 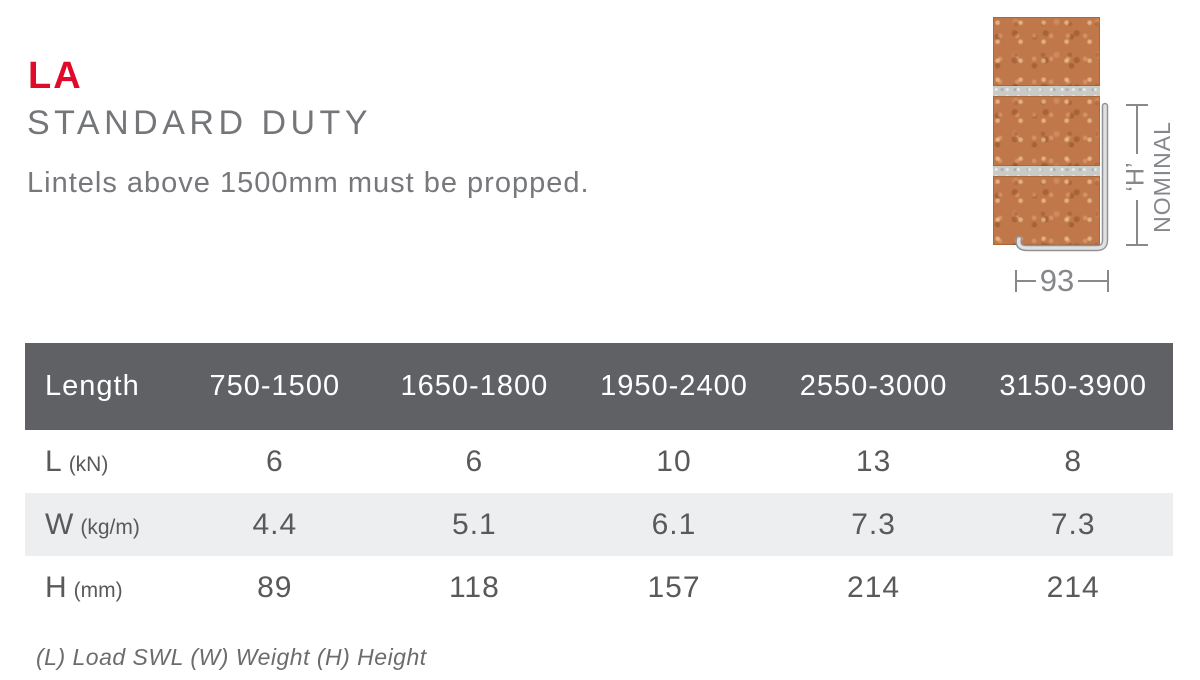 I want to click on row-label-unit: (kN), so click(x=88, y=464).